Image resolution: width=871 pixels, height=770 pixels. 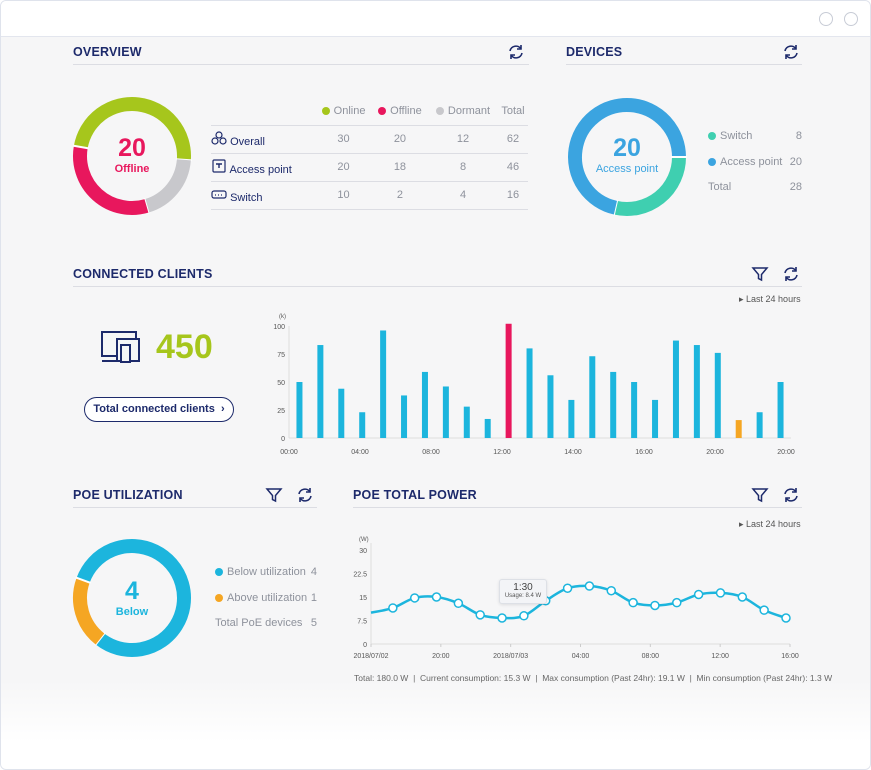 What do you see at coordinates (279, 327) in the screenshot?
I see `y-tick-label: 100` at bounding box center [279, 327].